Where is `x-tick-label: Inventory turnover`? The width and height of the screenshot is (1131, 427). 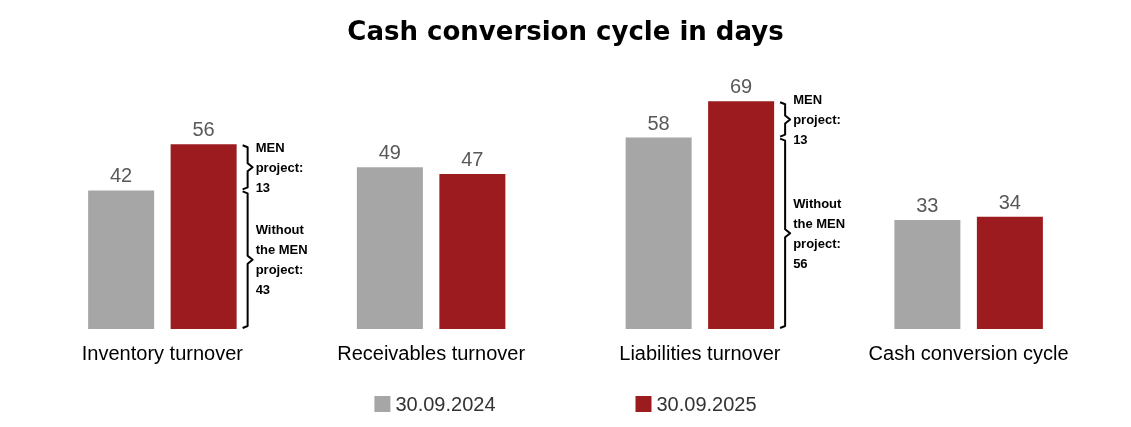
x-tick-label: Inventory turnover is located at coordinates (162, 353).